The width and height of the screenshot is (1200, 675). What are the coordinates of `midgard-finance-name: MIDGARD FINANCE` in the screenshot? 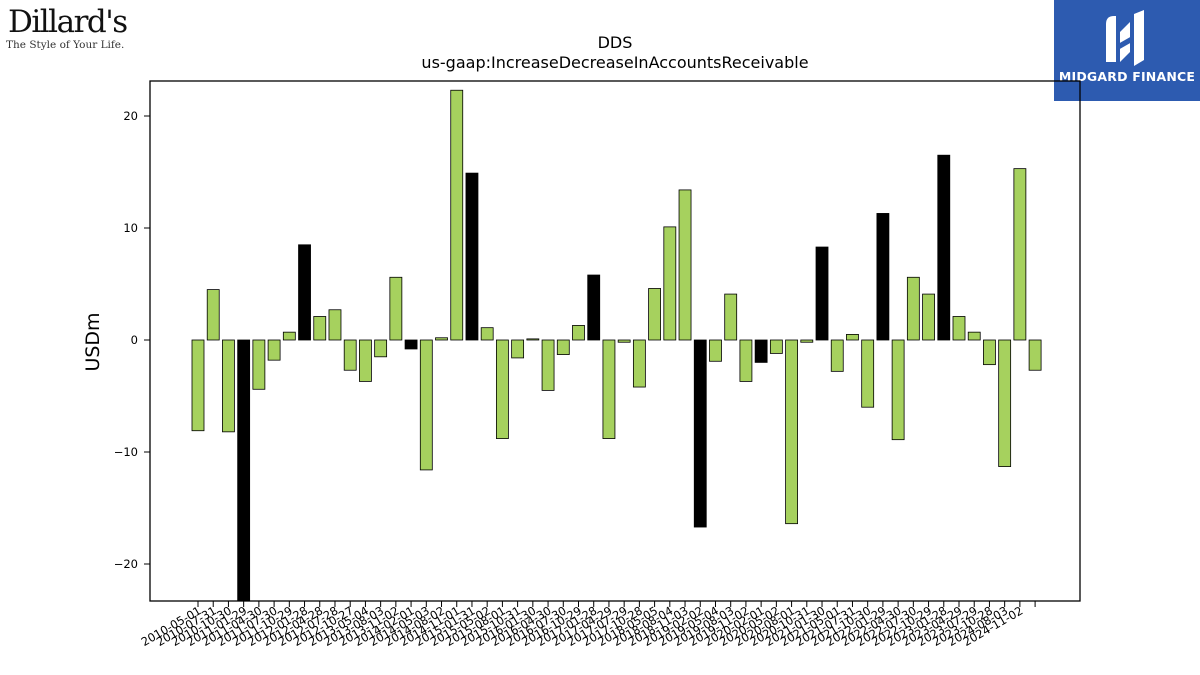 It's located at (1127, 76).